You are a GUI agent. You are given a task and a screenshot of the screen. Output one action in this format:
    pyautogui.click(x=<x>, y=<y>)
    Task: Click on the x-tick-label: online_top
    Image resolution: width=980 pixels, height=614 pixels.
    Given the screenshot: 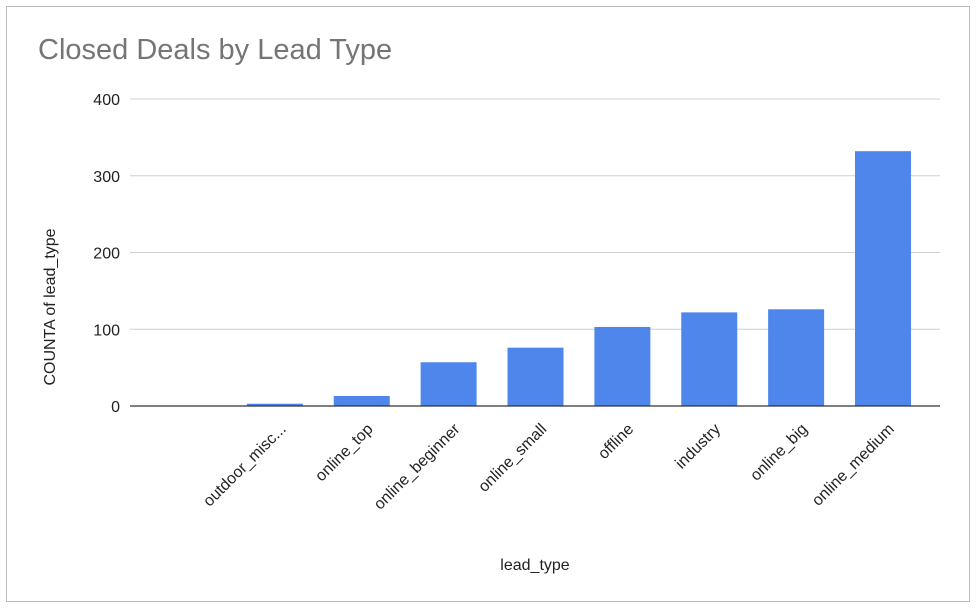 What is the action you would take?
    pyautogui.click(x=344, y=453)
    